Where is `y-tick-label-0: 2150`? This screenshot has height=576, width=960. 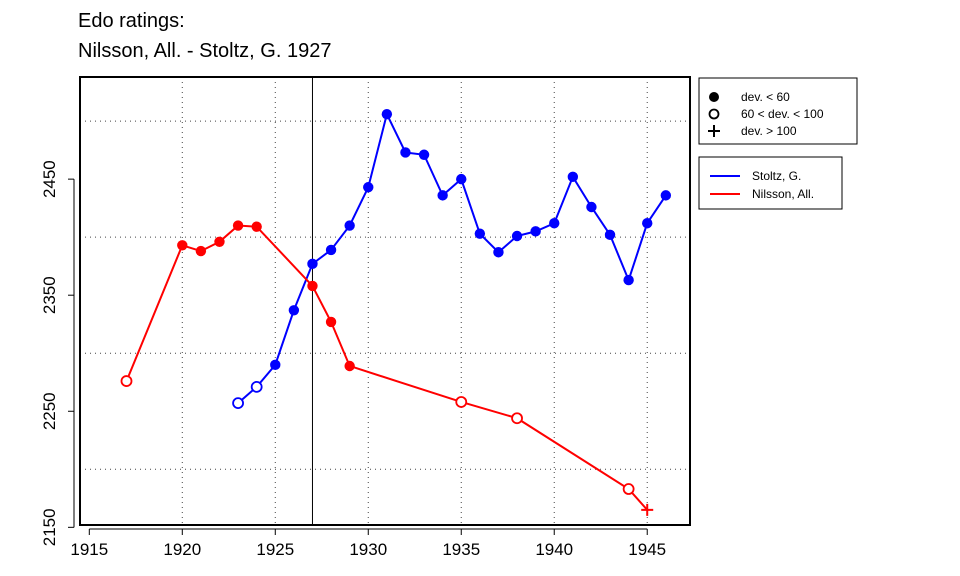 y-tick-label-0: 2150 is located at coordinates (49, 527).